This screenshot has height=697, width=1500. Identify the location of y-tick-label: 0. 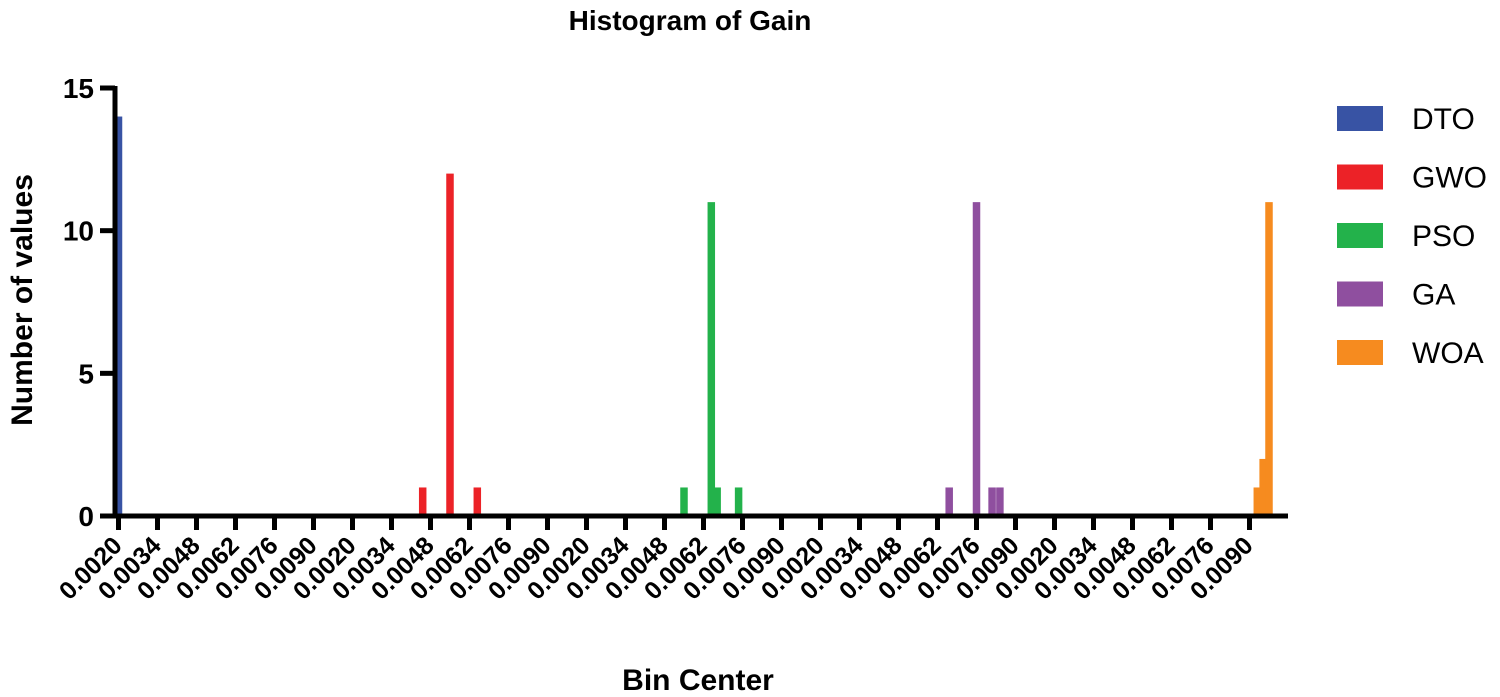
(86, 516).